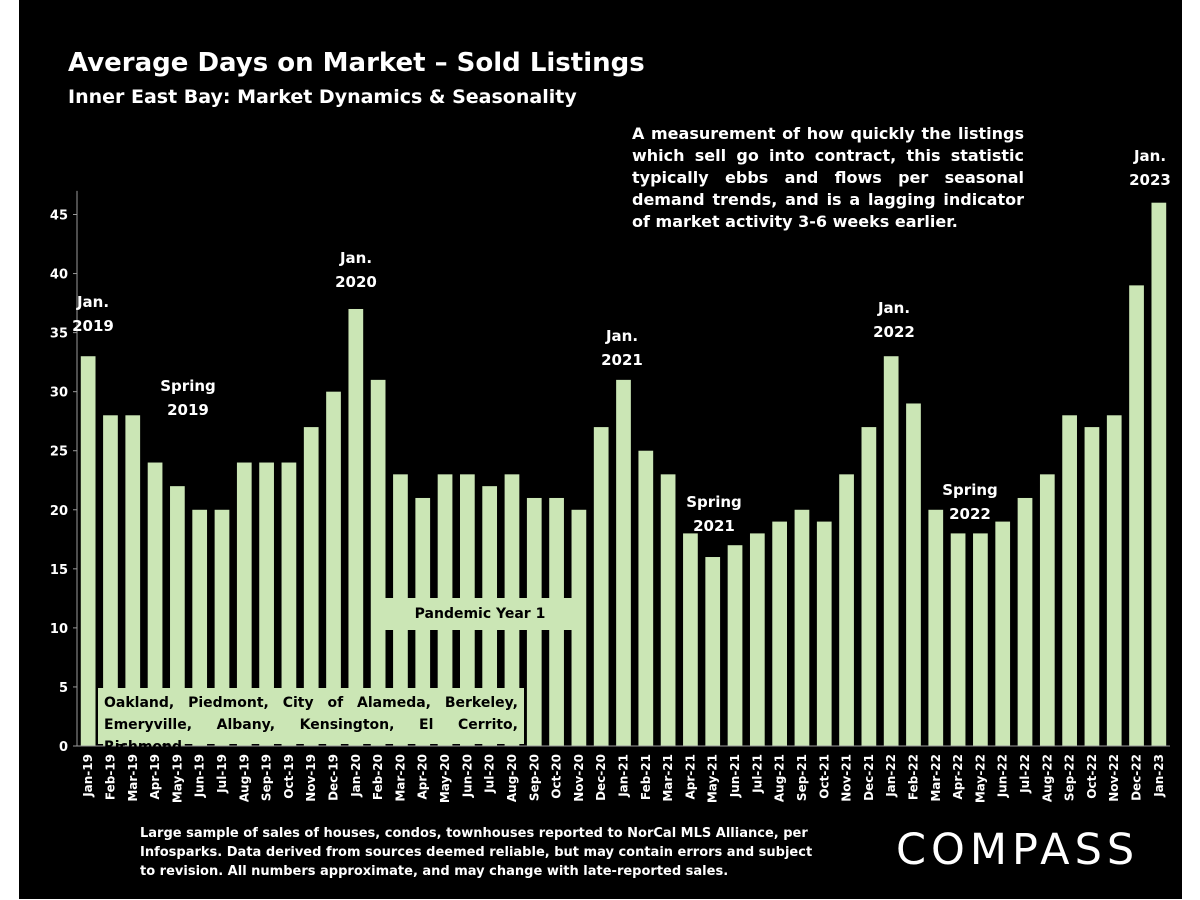 The height and width of the screenshot is (900, 1200). Describe the element at coordinates (423, 776) in the screenshot. I see `x-tick-label: Apr-20` at that location.